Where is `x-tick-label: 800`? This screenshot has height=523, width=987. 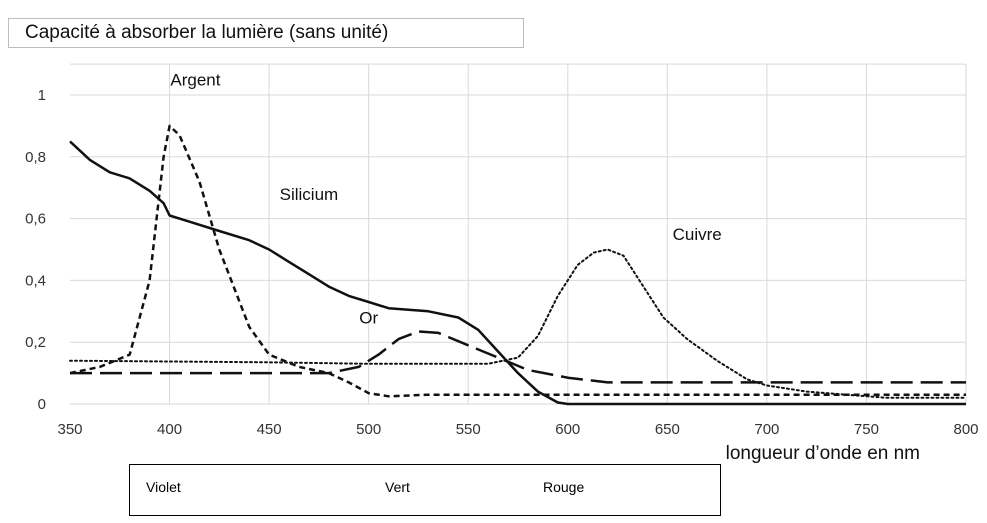
x-tick-label: 800 is located at coordinates (965, 429).